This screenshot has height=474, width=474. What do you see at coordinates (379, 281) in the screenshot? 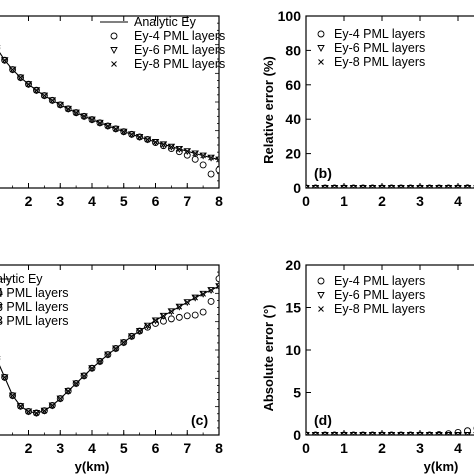
I see `legend-entry: Ey-4 PML layers` at bounding box center [379, 281].